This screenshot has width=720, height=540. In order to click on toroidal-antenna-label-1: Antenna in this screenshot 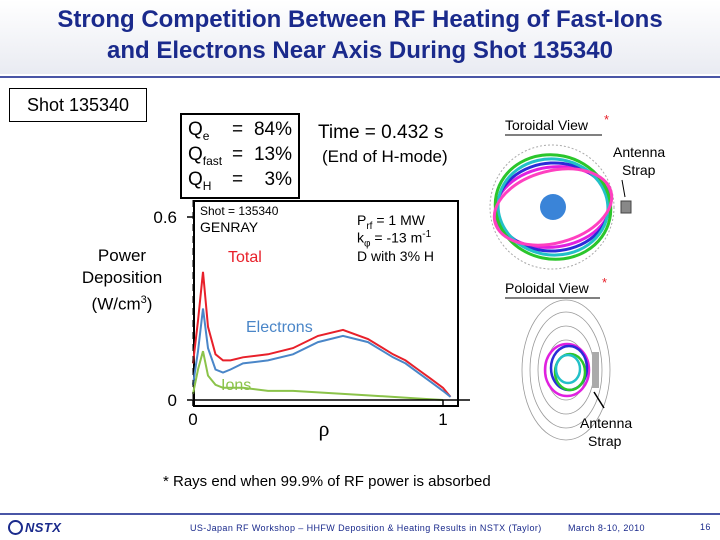, I will do `click(639, 152)`.